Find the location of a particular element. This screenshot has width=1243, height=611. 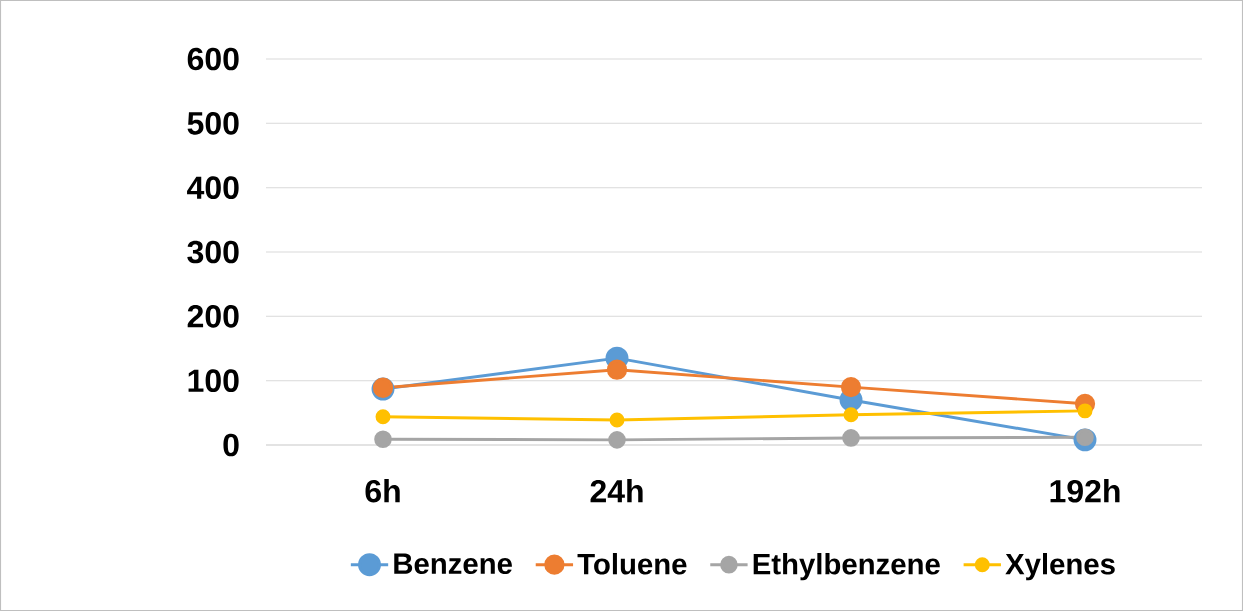

x-tick-label: 192h is located at coordinates (1085, 491).